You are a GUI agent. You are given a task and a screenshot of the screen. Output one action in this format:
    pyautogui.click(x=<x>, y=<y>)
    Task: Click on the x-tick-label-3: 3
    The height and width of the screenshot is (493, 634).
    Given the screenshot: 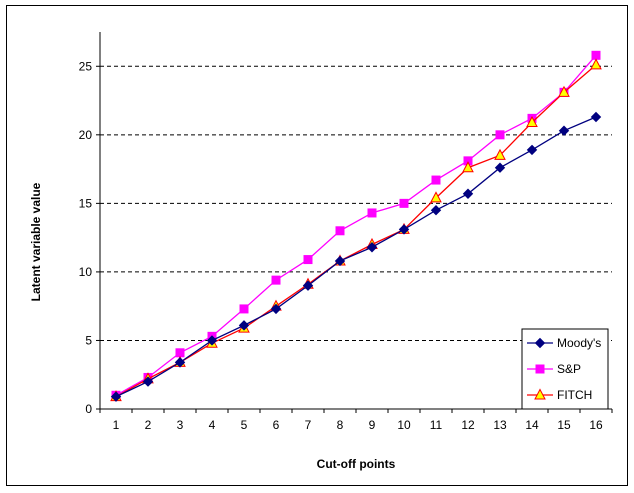 What is the action you would take?
    pyautogui.click(x=180, y=425)
    